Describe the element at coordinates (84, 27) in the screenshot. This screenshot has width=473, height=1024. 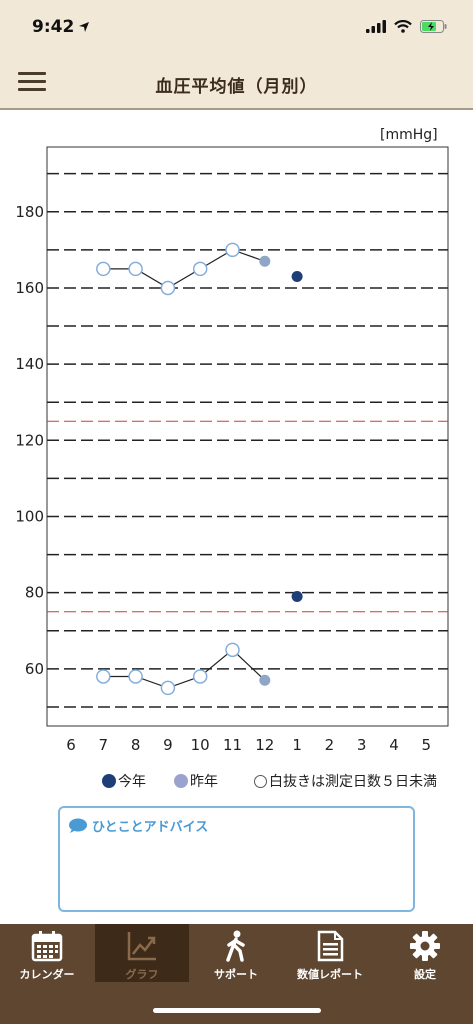
I see `location-arrow-icon` at that location.